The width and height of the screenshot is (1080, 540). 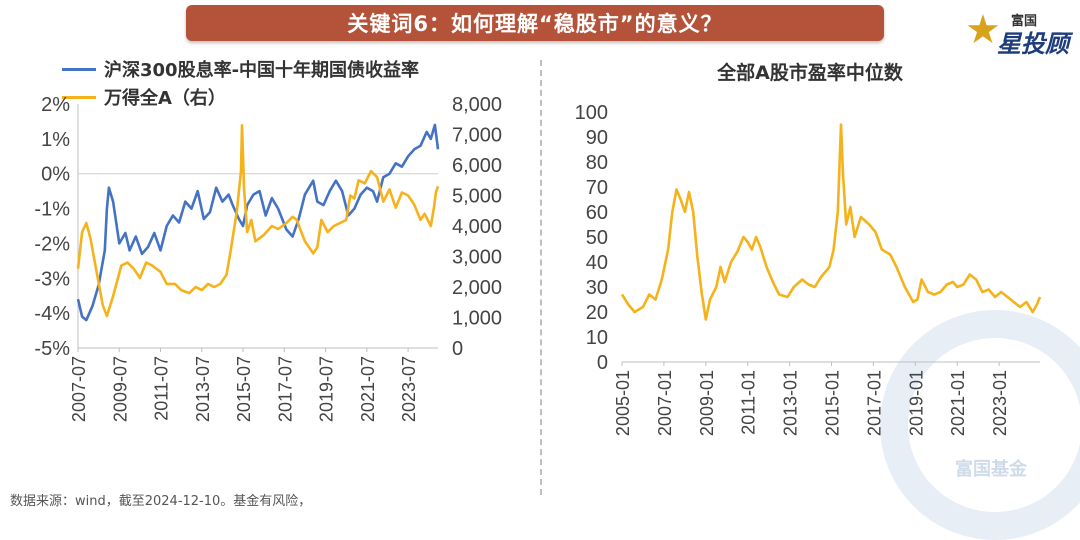 I want to click on watermark-text: 富国基金, so click(x=991, y=469).